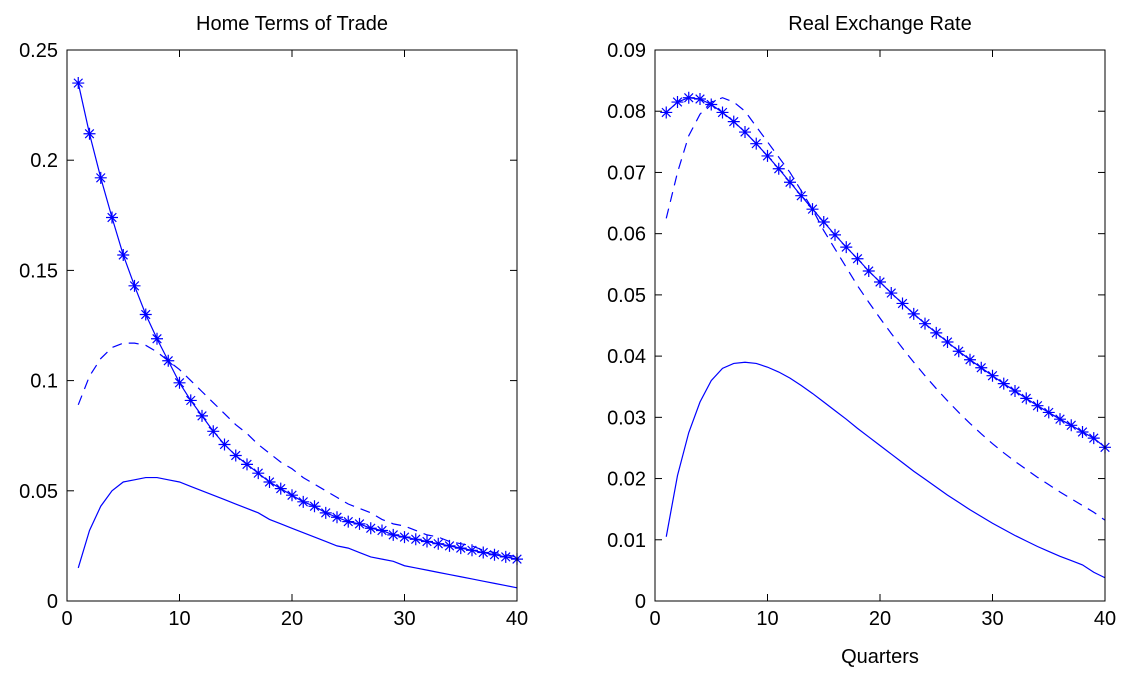 The height and width of the screenshot is (673, 1123). Describe the element at coordinates (66, 619) in the screenshot. I see `x-tick-label: 0` at that location.